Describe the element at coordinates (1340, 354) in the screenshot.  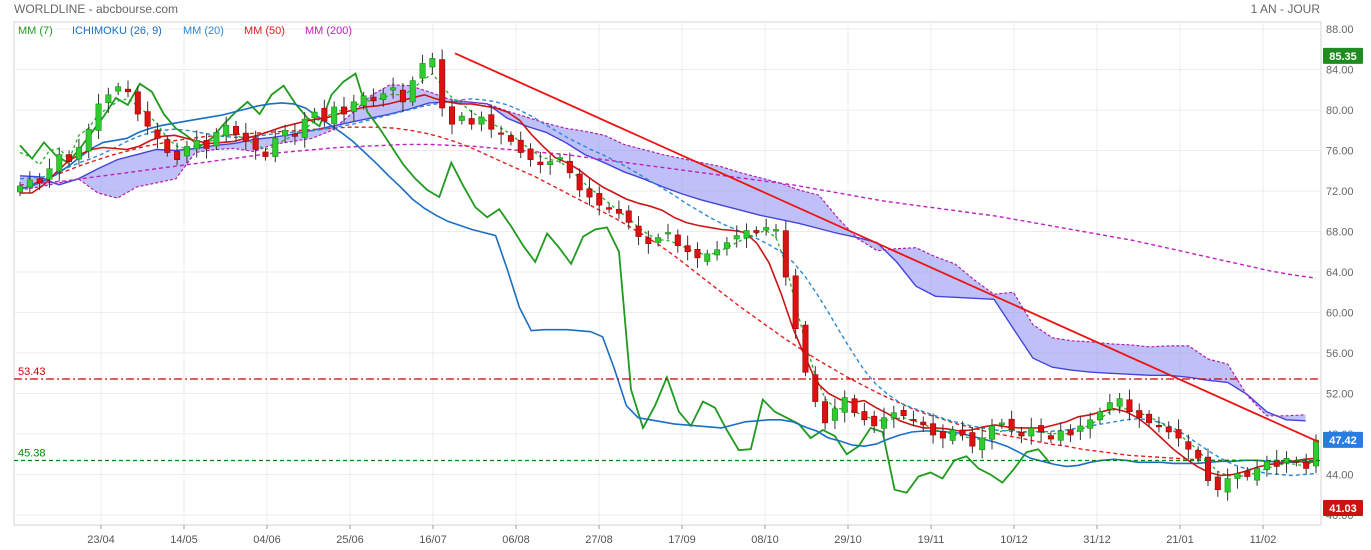
I see `y-tick-label: 56.00` at that location.